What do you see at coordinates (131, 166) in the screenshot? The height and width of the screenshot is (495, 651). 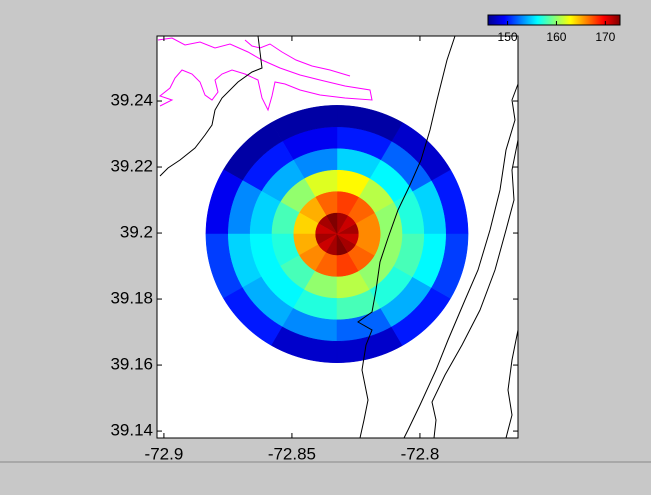 I see `y-tick-label: 39.22` at bounding box center [131, 166].